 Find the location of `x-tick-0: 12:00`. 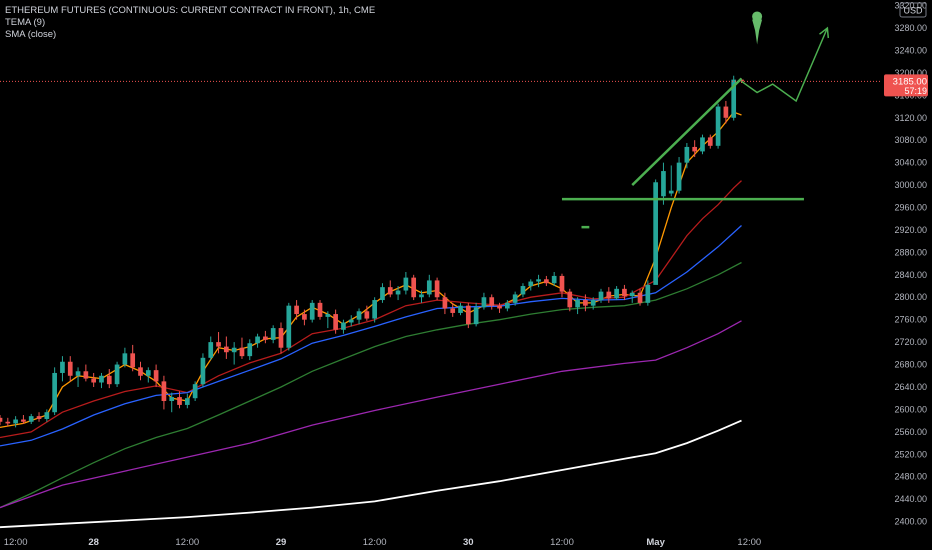

x-tick-0: 12:00 is located at coordinates (16, 542).